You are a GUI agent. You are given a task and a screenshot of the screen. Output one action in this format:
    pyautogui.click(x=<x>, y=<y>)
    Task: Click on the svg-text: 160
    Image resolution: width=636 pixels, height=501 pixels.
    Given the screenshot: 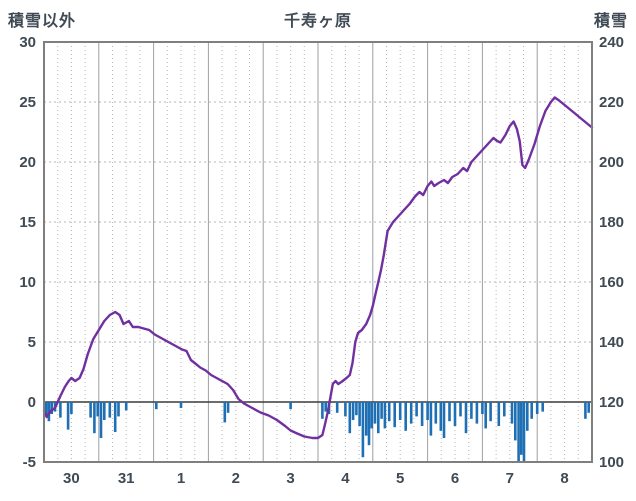 What is the action you would take?
    pyautogui.click(x=611, y=282)
    